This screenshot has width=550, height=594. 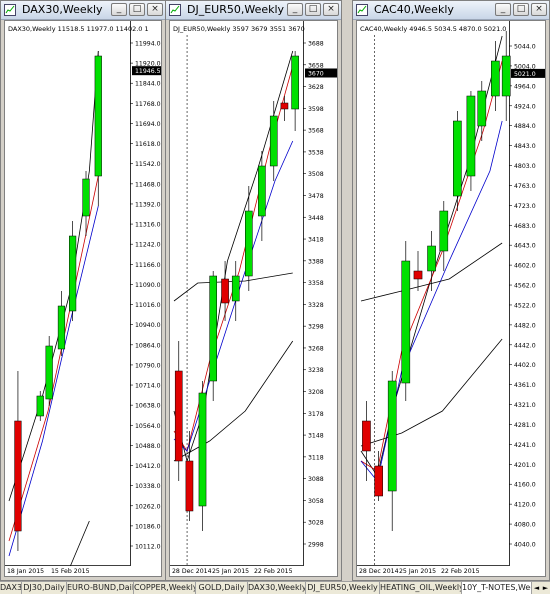 I want to click on price-tick-label: 10488.0, so click(x=148, y=446).